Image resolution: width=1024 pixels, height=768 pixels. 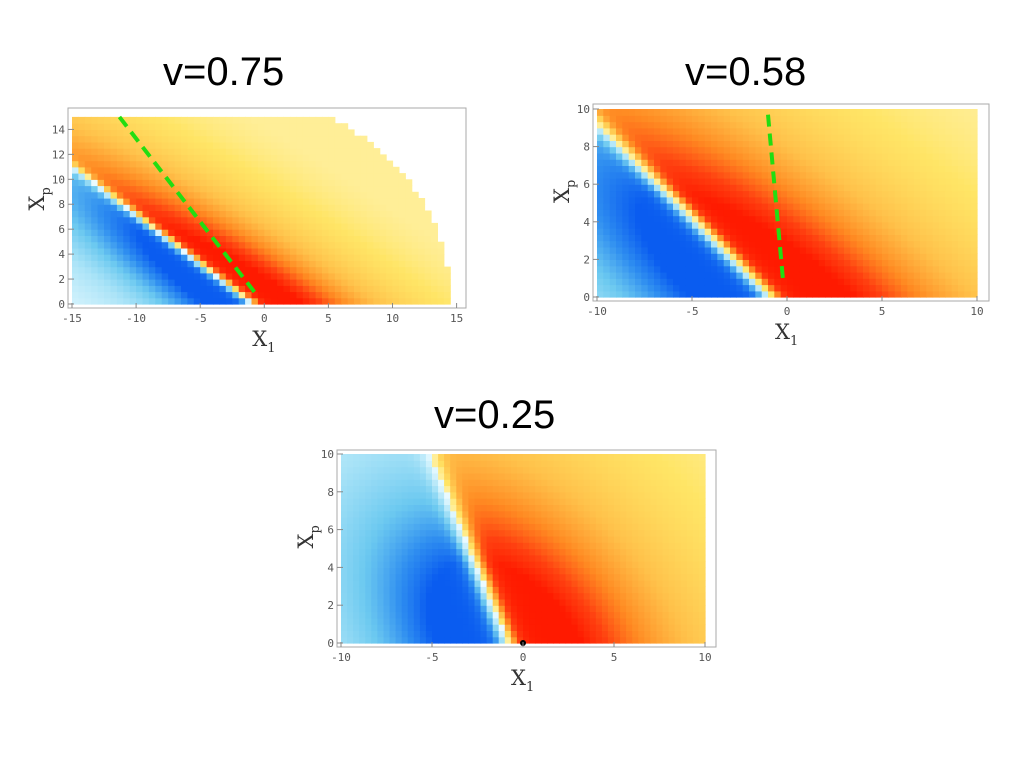 What do you see at coordinates (495, 415) in the screenshot?
I see `panel-title-3: v=0.25` at bounding box center [495, 415].